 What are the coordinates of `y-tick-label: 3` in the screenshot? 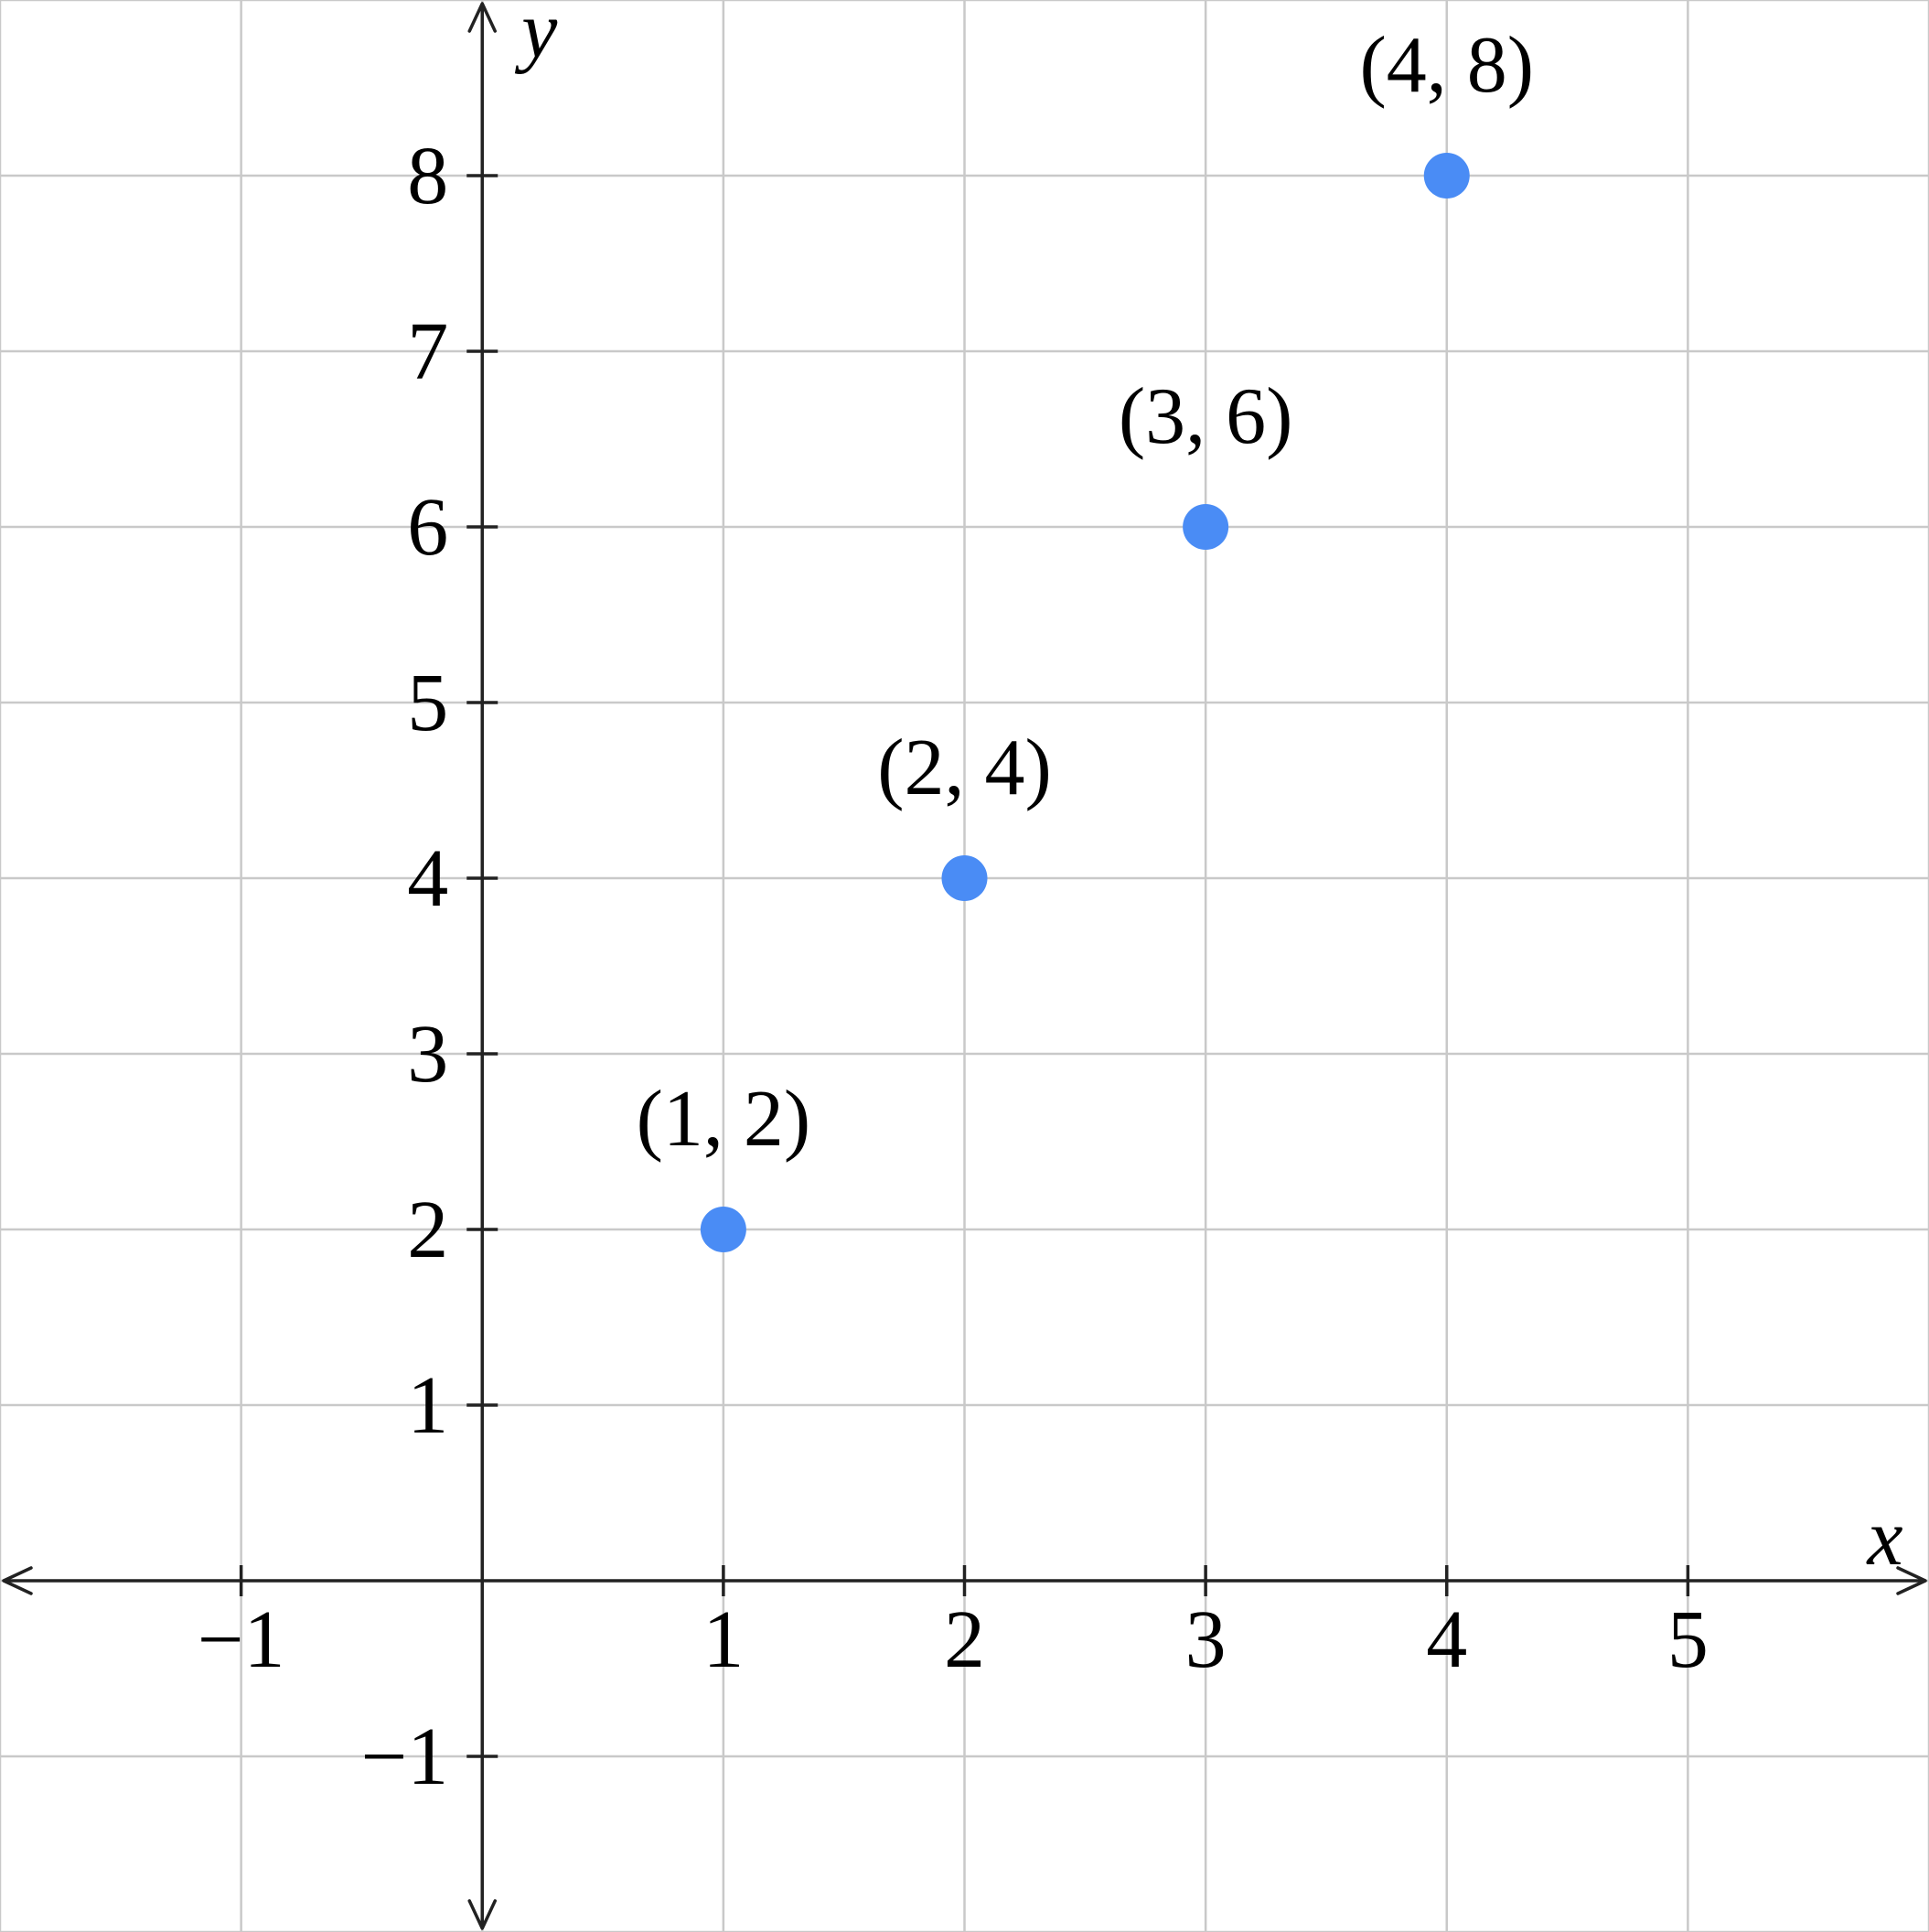 It's located at (427, 1054).